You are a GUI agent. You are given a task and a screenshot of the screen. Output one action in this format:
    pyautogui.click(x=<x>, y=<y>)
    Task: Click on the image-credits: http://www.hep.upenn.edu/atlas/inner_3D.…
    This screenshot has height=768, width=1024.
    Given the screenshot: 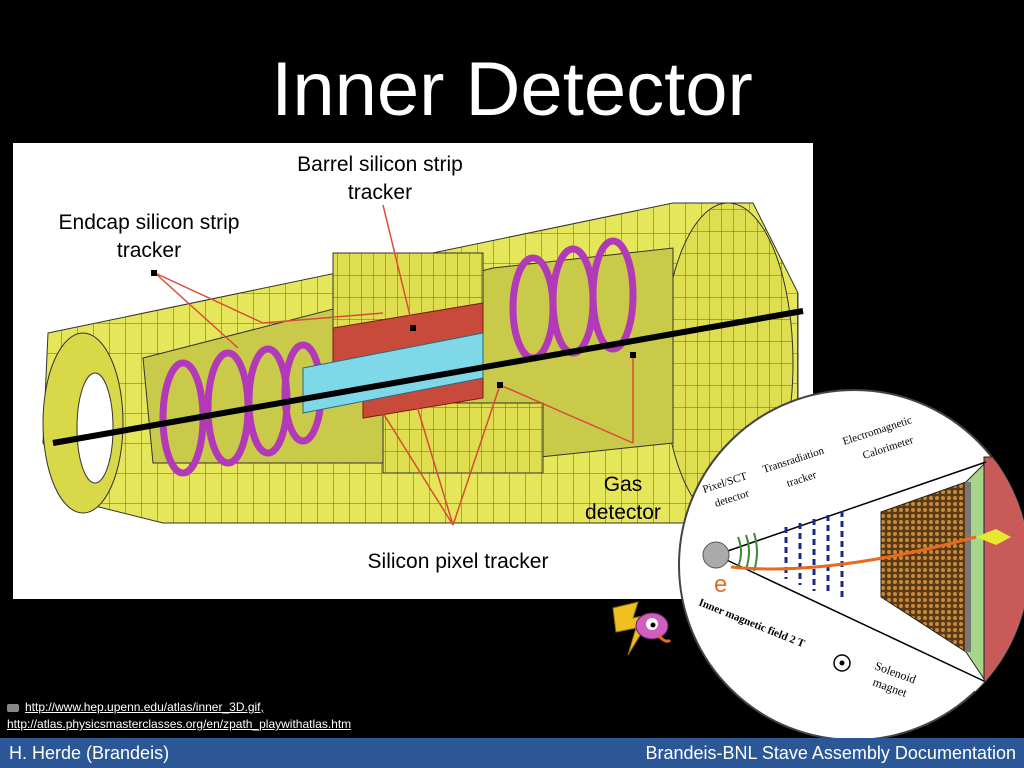 What is the action you would take?
    pyautogui.click(x=179, y=716)
    